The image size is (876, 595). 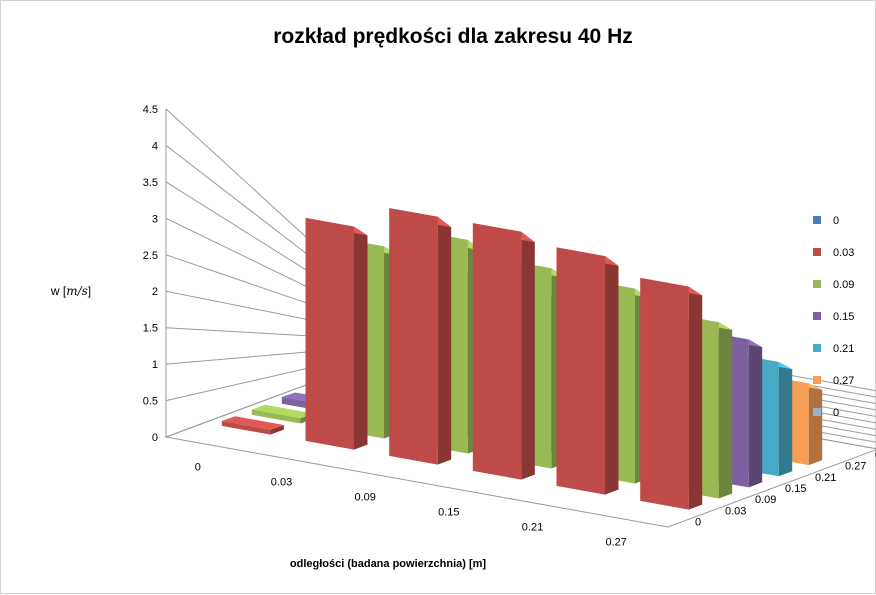 I want to click on z-axis-title-prefix: w [, so click(x=58, y=291).